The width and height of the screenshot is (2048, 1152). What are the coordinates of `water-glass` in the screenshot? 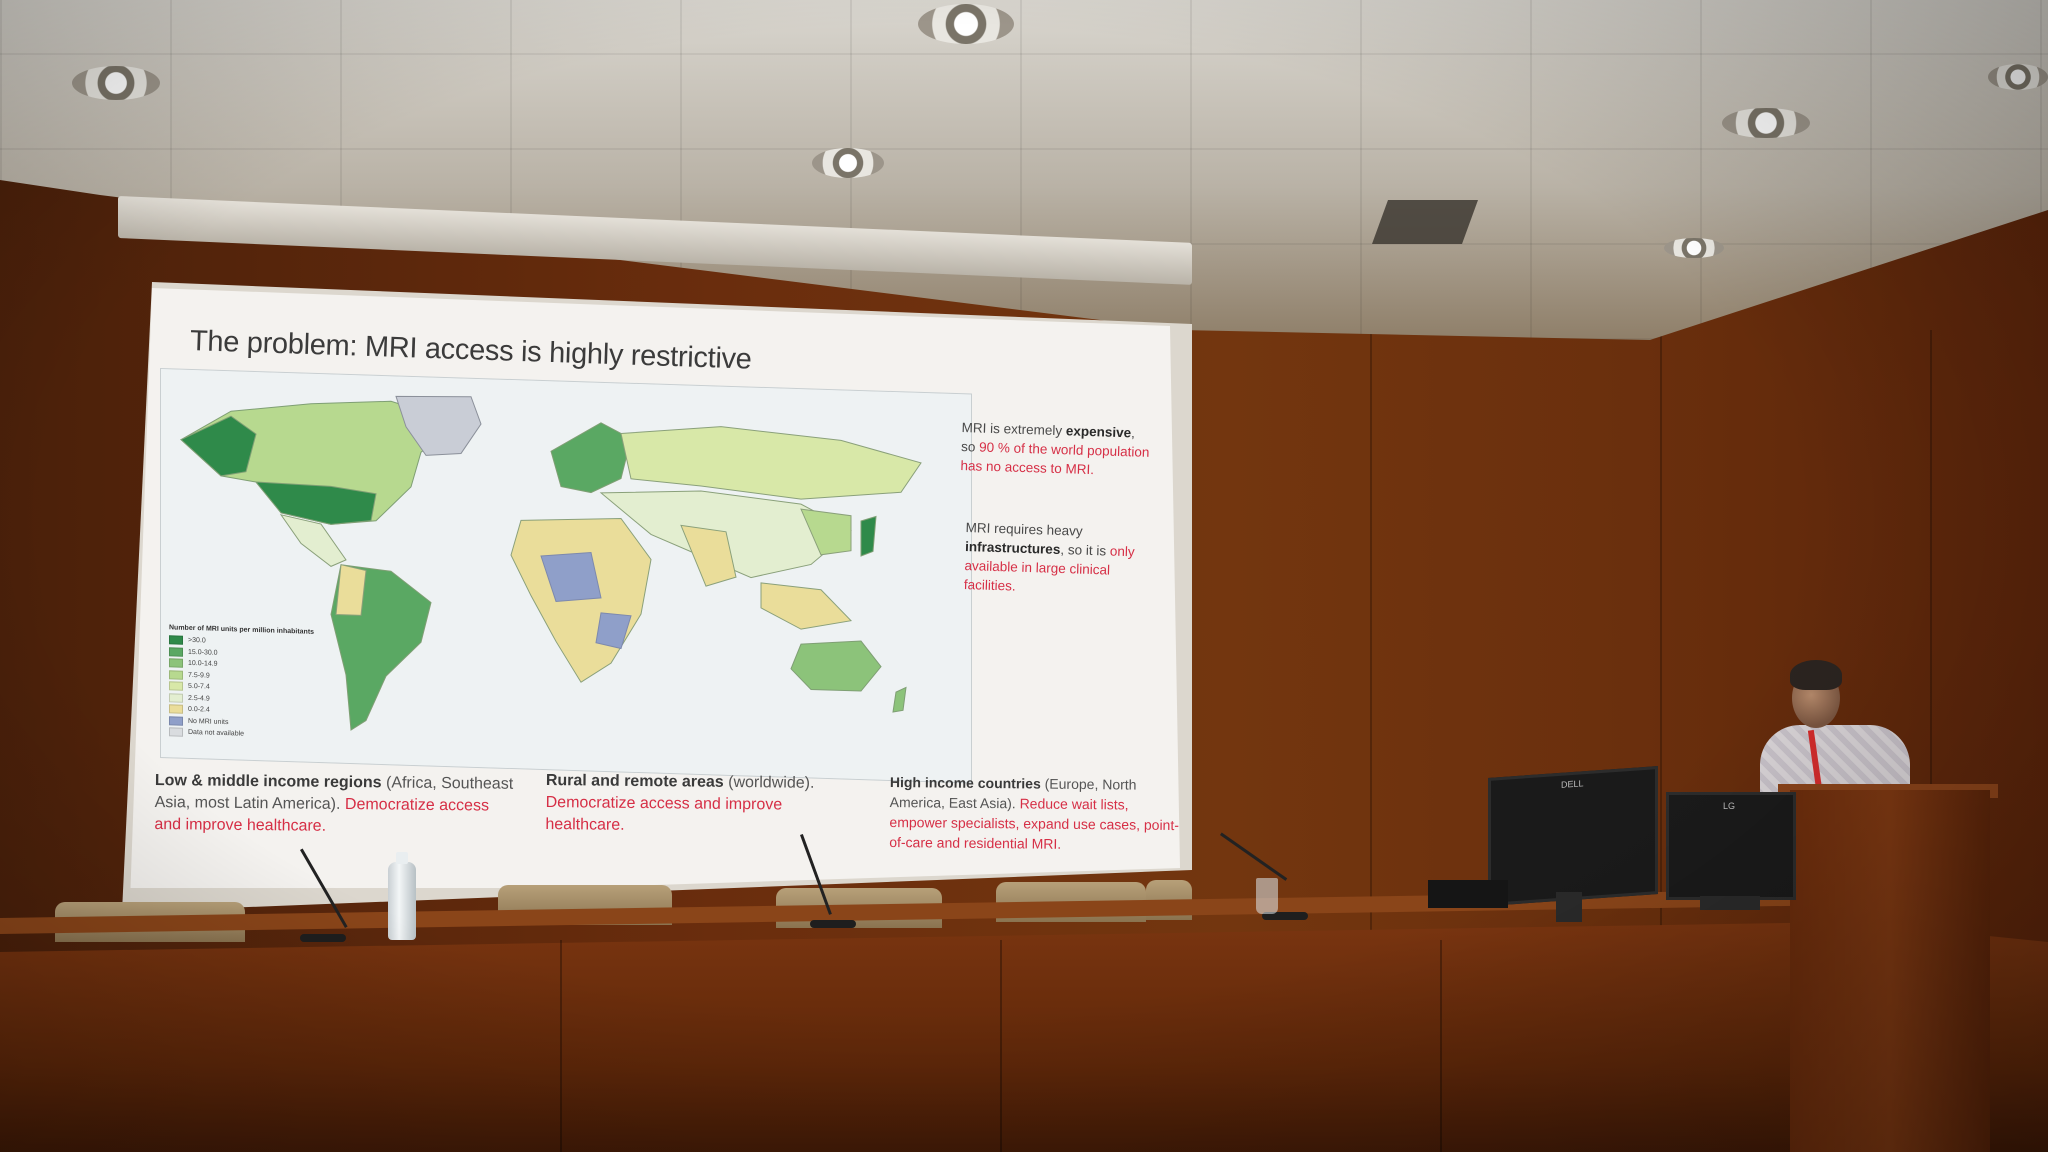 It's located at (1267, 896).